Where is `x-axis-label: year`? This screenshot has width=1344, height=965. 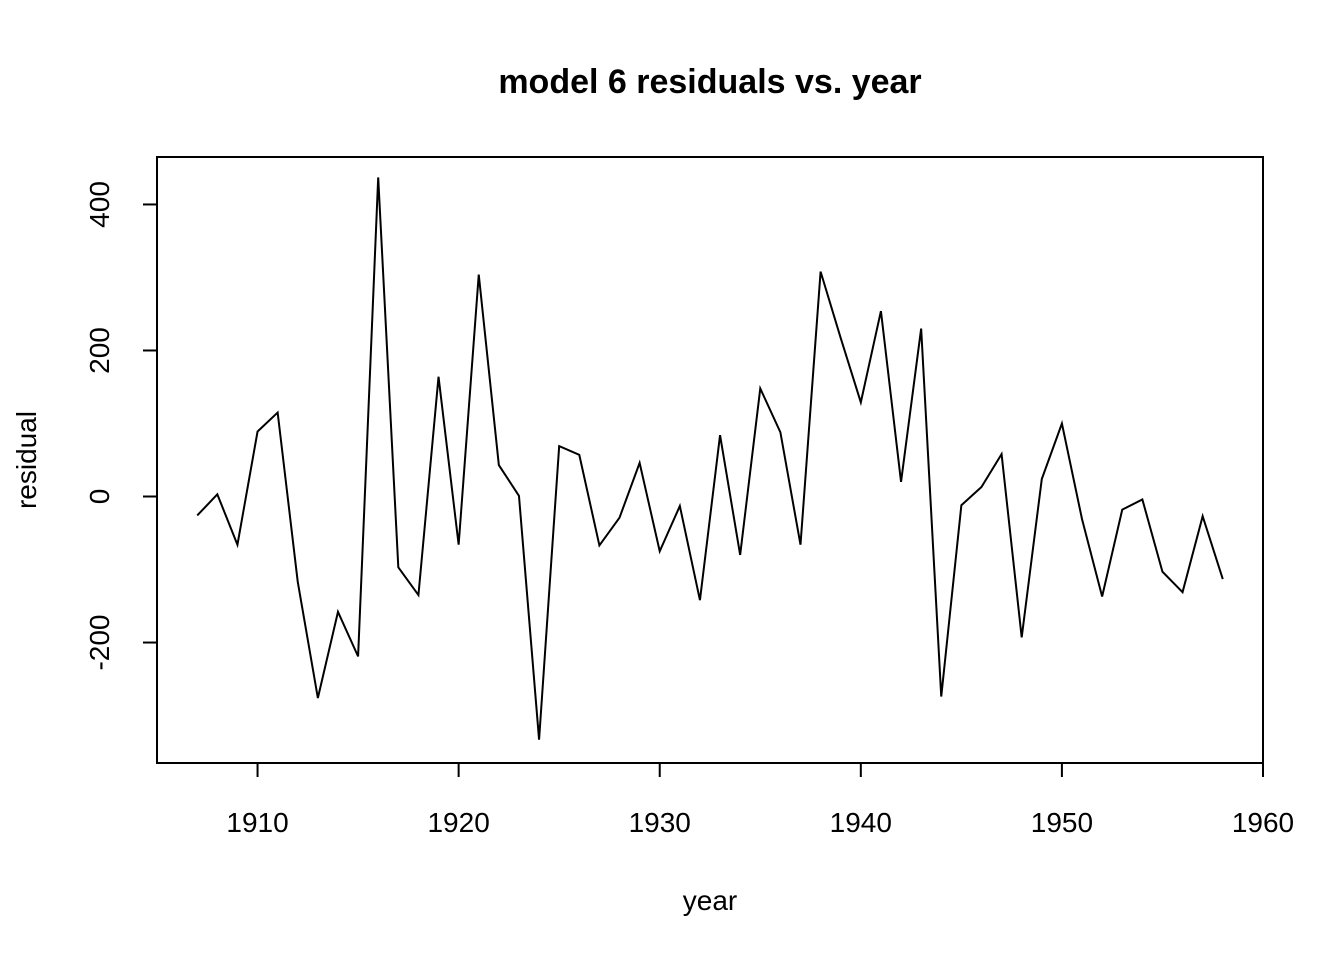 x-axis-label: year is located at coordinates (710, 900).